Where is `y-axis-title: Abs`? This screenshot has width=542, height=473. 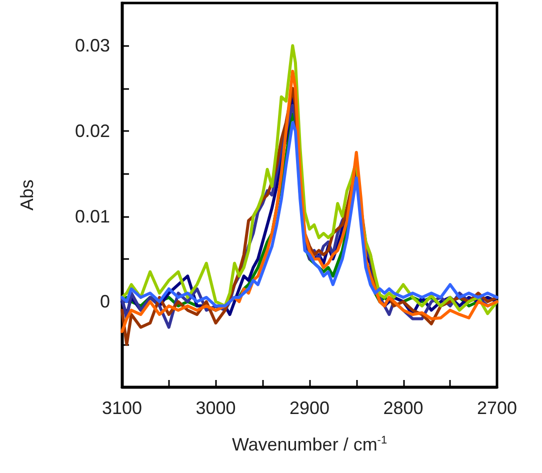
y-axis-title: Abs is located at coordinates (27, 195).